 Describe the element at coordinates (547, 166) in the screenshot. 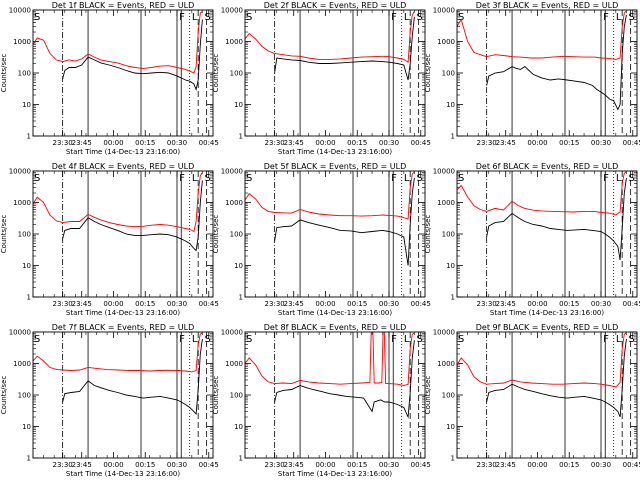

I see `panel-title: Det 6f BLACK = Events, RED = ULD` at that location.